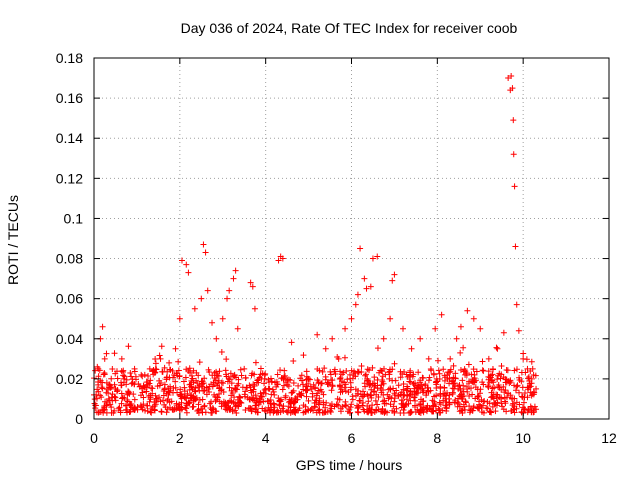 The height and width of the screenshot is (480, 640). What do you see at coordinates (69, 178) in the screenshot?
I see `y-tick-label: 0.12` at bounding box center [69, 178].